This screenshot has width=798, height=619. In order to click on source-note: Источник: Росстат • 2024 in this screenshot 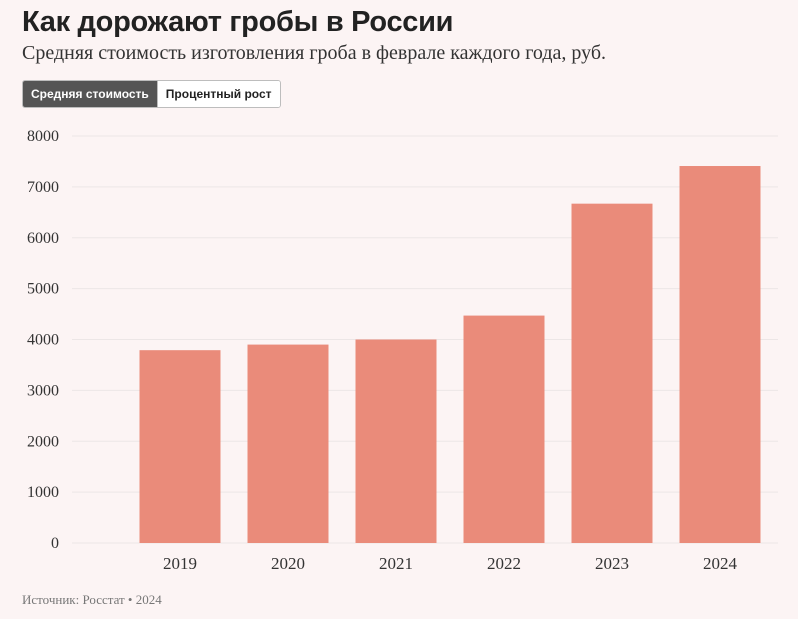, I will do `click(92, 599)`.